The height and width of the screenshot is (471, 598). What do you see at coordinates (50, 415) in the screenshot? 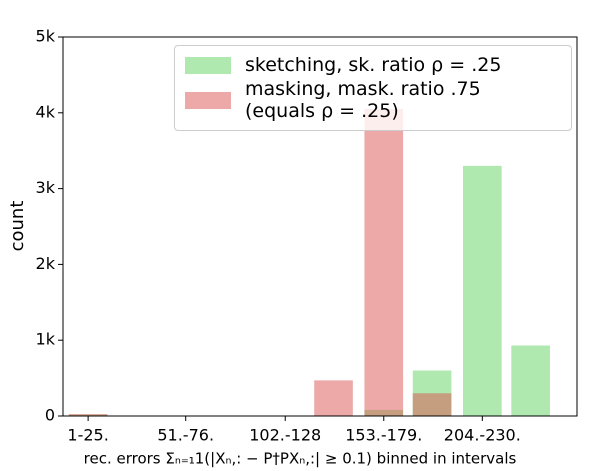
I see `y-tick-label: 0` at bounding box center [50, 415].